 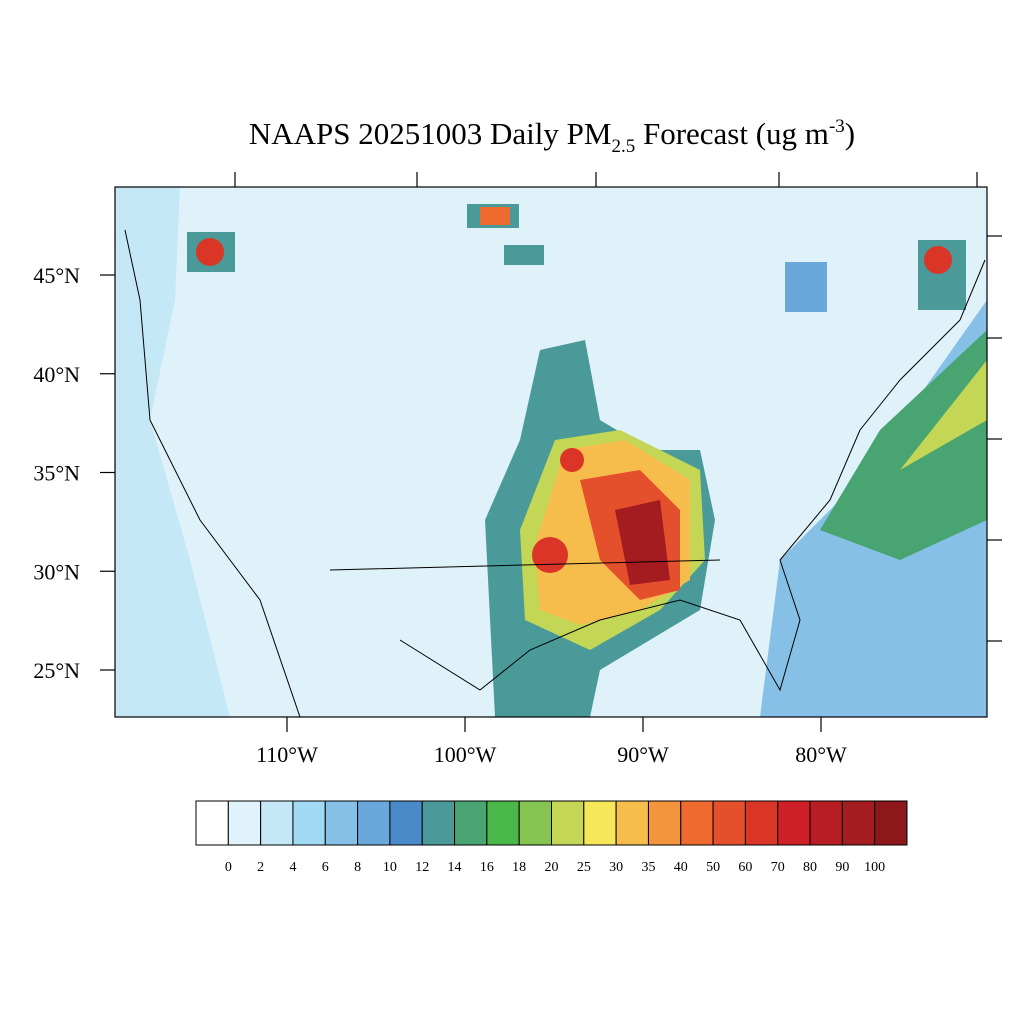 What do you see at coordinates (519, 867) in the screenshot?
I see `colorbar-label: 18` at bounding box center [519, 867].